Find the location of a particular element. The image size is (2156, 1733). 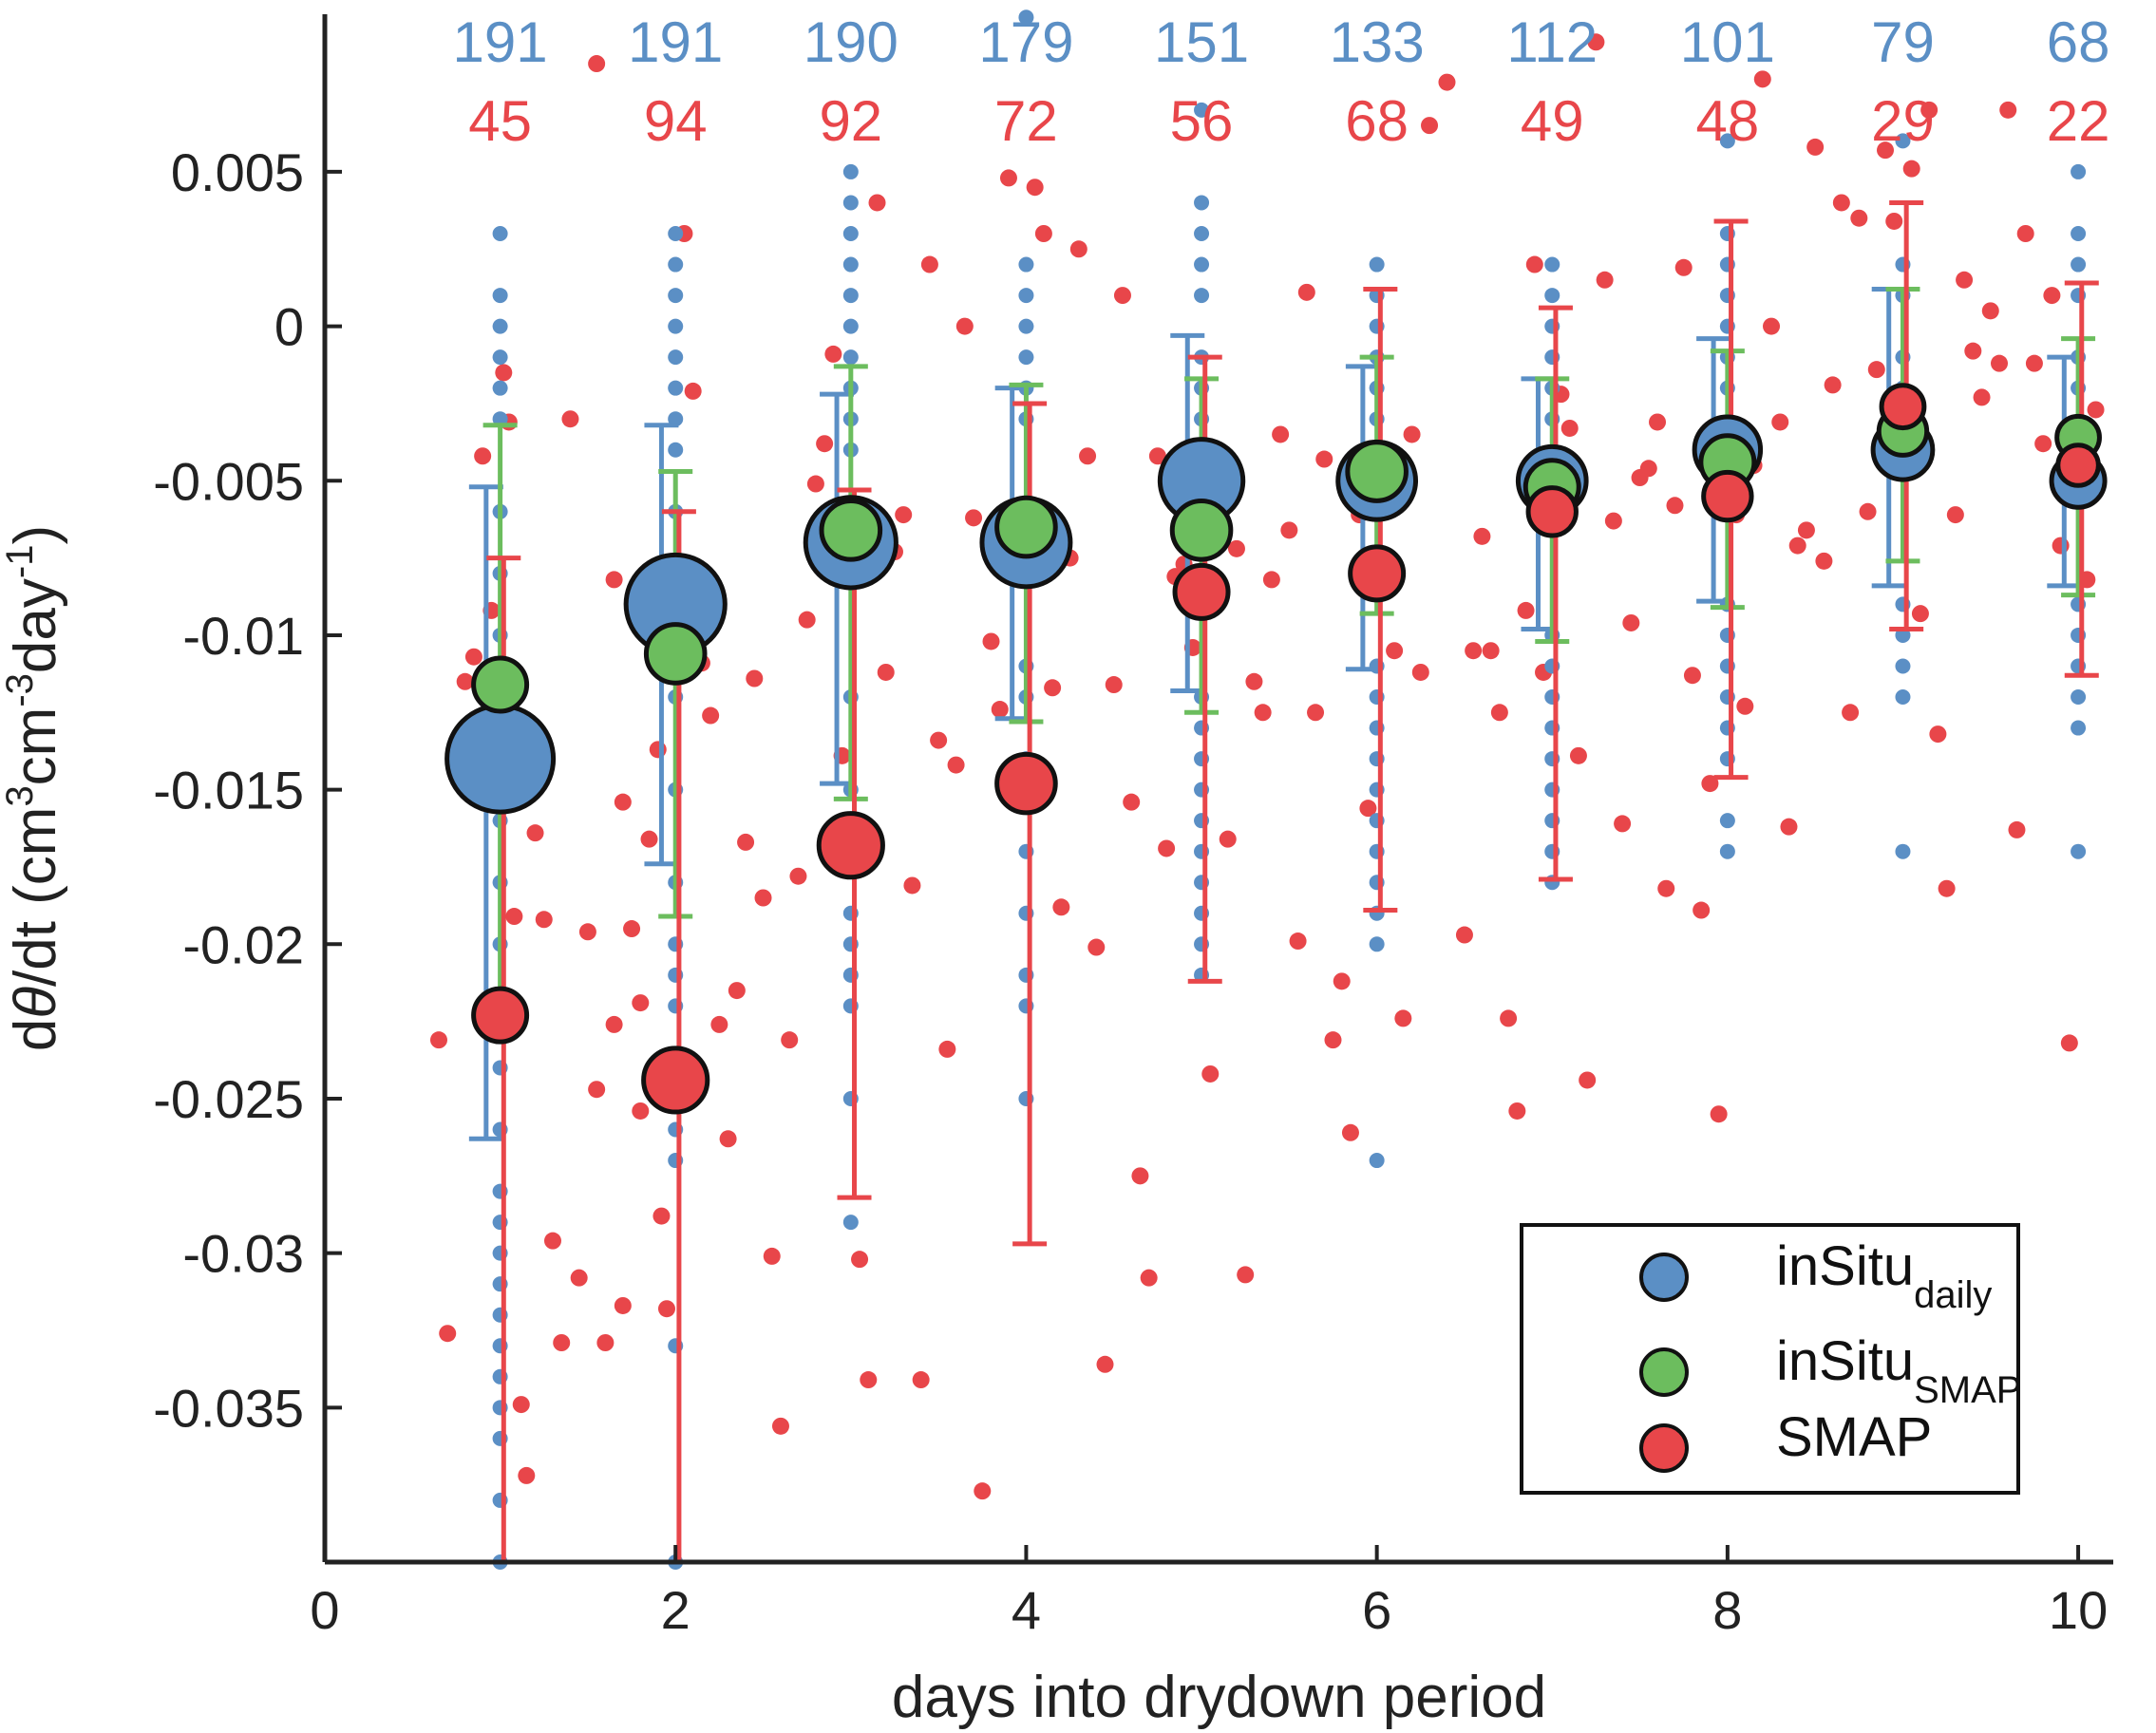

smap-count: 72 is located at coordinates (1026, 121).